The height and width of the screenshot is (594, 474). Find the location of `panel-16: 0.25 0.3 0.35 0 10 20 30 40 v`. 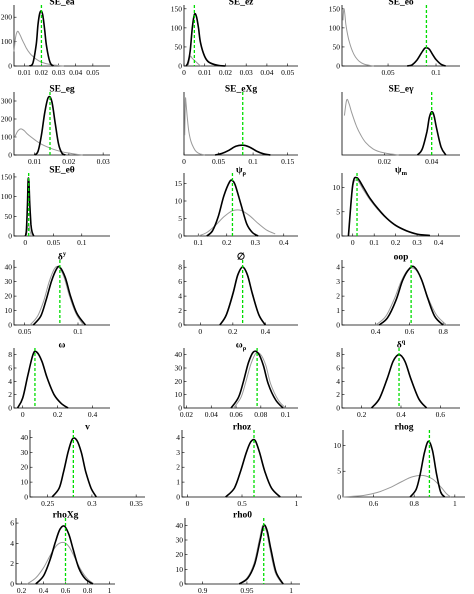

panel-16: 0.25 0.3 0.35 0 10 20 30 40 v is located at coordinates (83, 465).